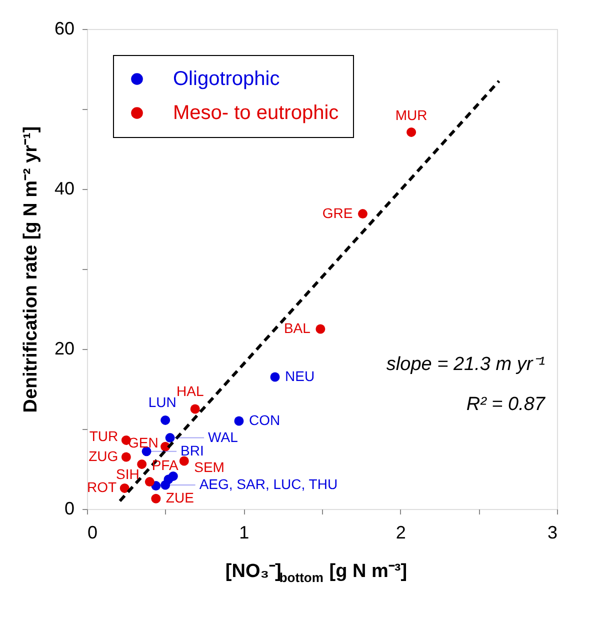 The width and height of the screenshot is (612, 621). What do you see at coordinates (190, 391) in the screenshot?
I see `annotation: HAL` at bounding box center [190, 391].